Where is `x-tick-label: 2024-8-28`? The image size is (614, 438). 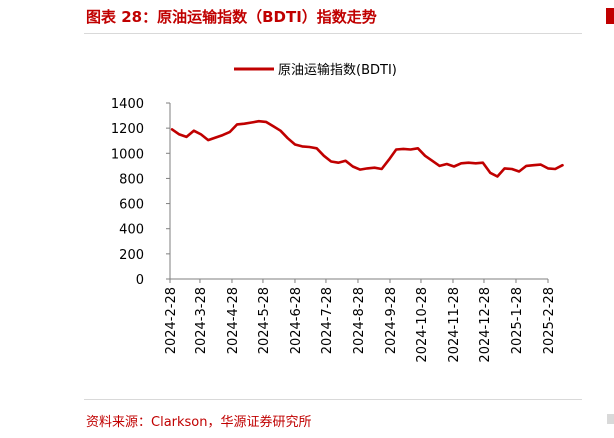
x-tick-label: 2024-8-28 is located at coordinates (359, 320).